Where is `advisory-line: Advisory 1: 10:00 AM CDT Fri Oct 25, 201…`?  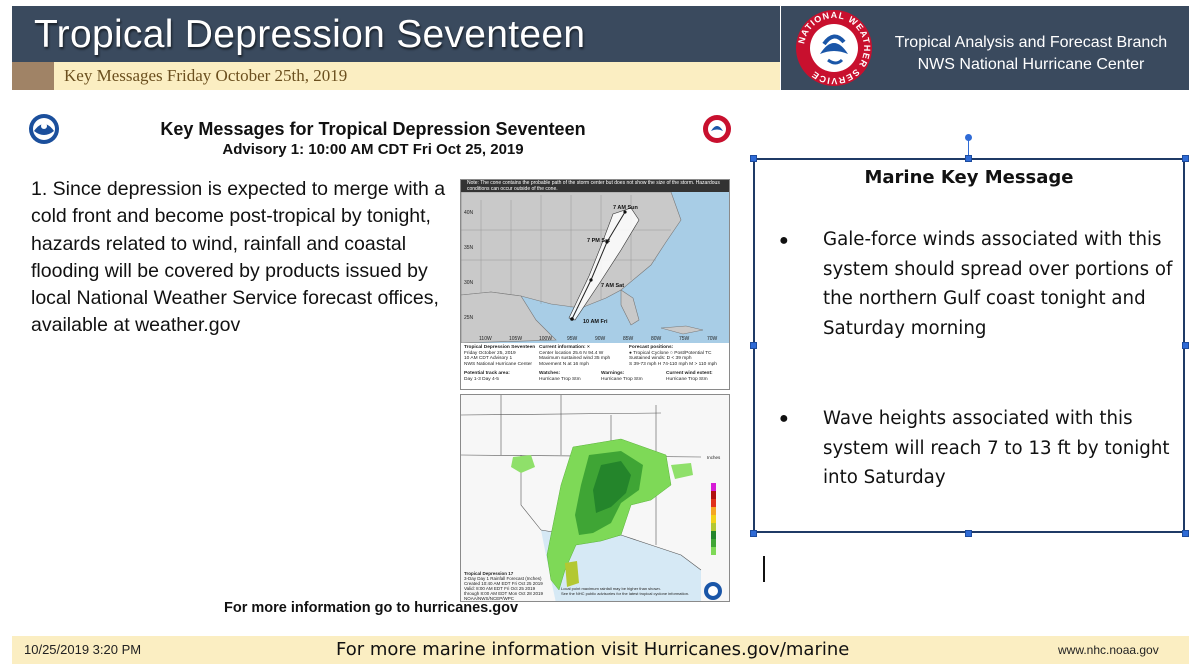
advisory-line: Advisory 1: 10:00 AM CDT Fri Oct 25, 201… is located at coordinates (373, 149).